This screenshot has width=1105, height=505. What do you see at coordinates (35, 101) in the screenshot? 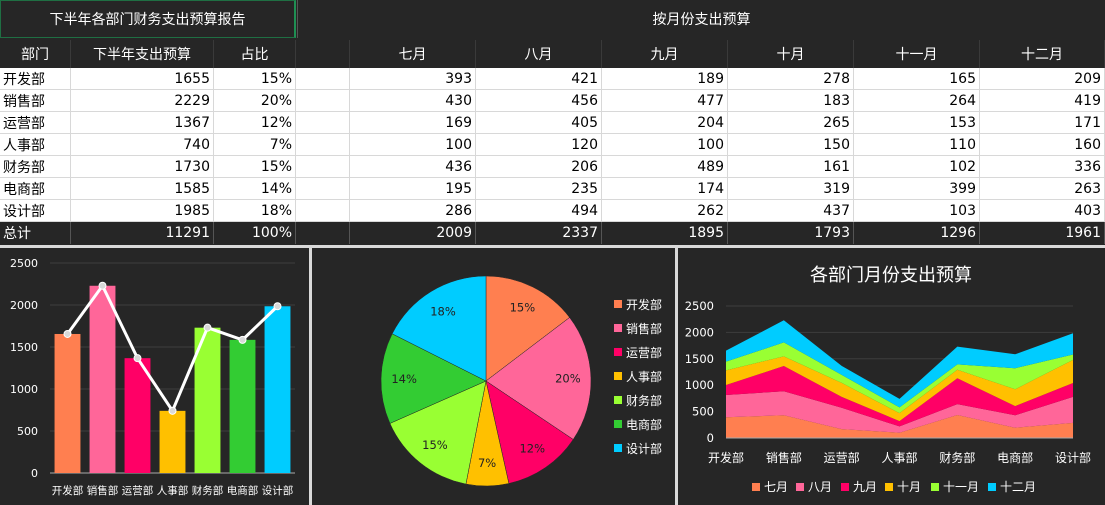
I see `table-cell-dept: 销售部` at bounding box center [35, 101].